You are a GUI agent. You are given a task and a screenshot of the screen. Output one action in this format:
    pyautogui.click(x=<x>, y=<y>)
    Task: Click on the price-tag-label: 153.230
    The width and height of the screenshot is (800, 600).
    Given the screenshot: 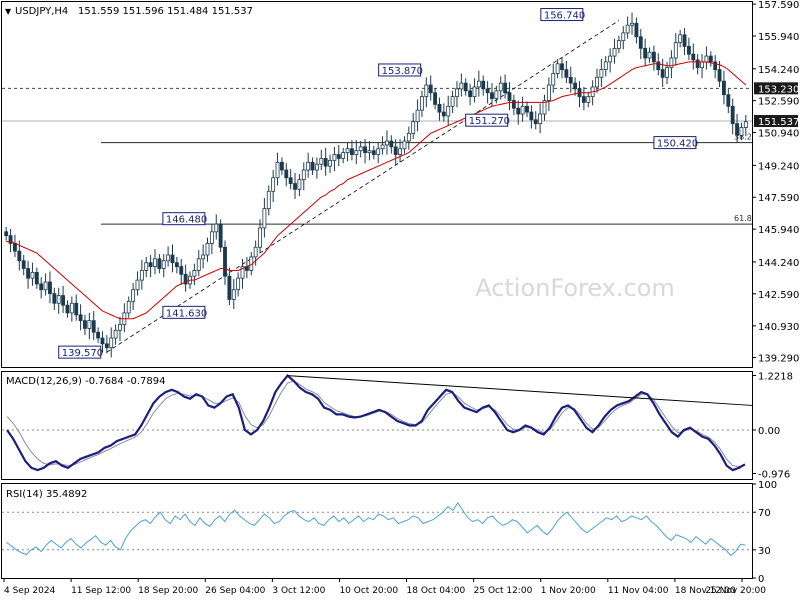 What is the action you would take?
    pyautogui.click(x=778, y=89)
    